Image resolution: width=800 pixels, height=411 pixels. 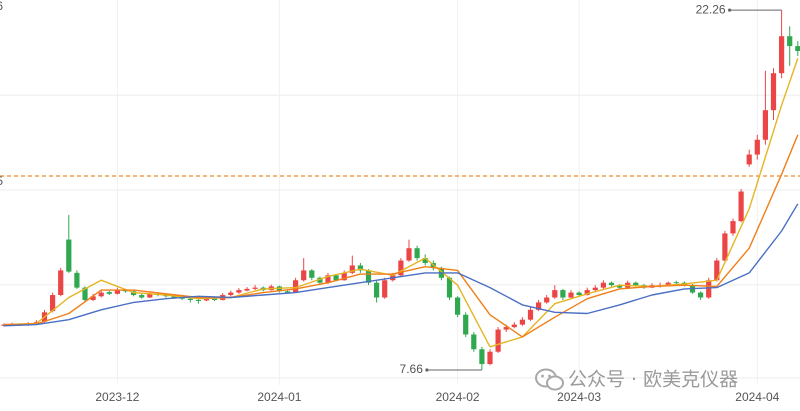 I want to click on x-tick-label: 2023-12, so click(x=117, y=397).